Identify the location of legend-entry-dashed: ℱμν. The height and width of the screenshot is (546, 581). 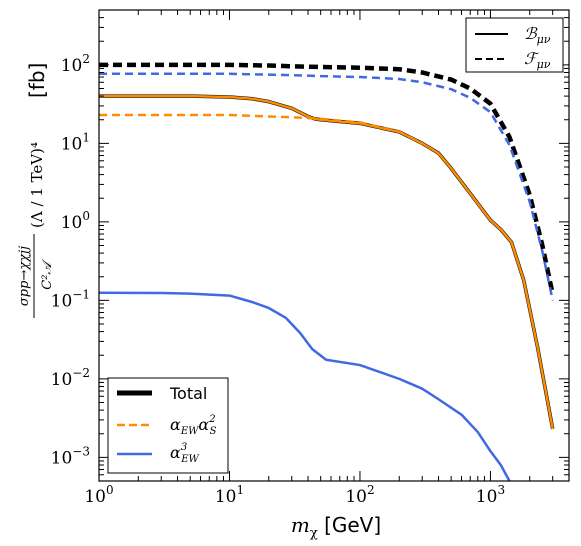
(537, 60).